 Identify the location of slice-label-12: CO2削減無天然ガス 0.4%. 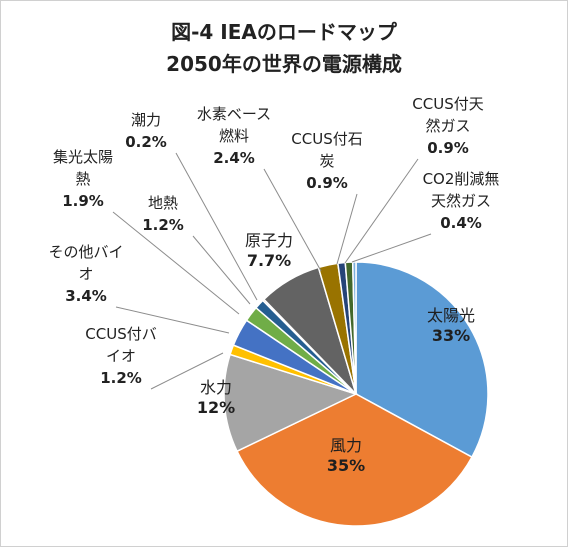
(461, 201).